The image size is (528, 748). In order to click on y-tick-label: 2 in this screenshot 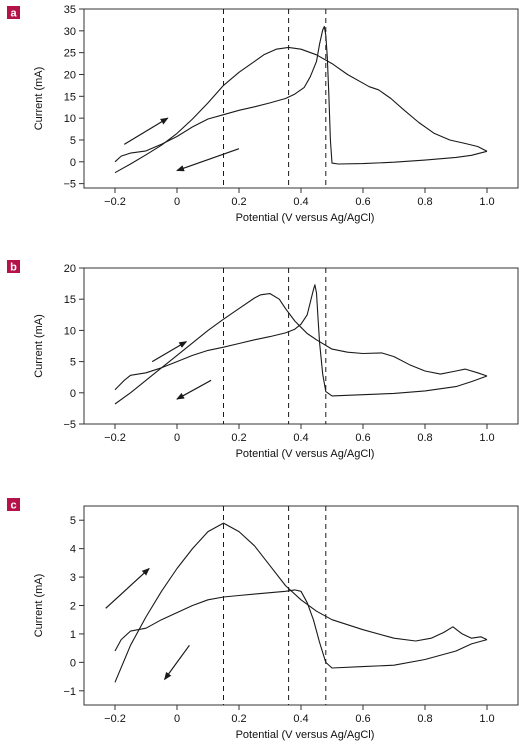, I will do `click(73, 607)`.